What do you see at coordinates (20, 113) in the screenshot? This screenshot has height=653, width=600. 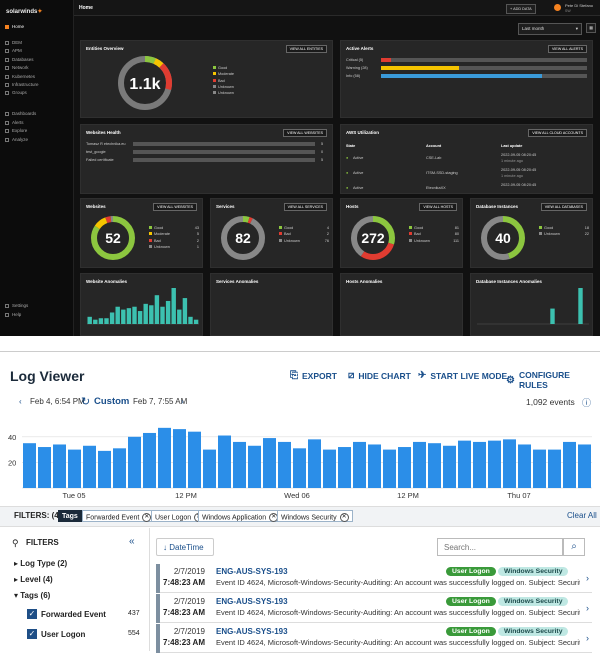 I see `sidebar-item-dashboards: Dashboards` at bounding box center [20, 113].